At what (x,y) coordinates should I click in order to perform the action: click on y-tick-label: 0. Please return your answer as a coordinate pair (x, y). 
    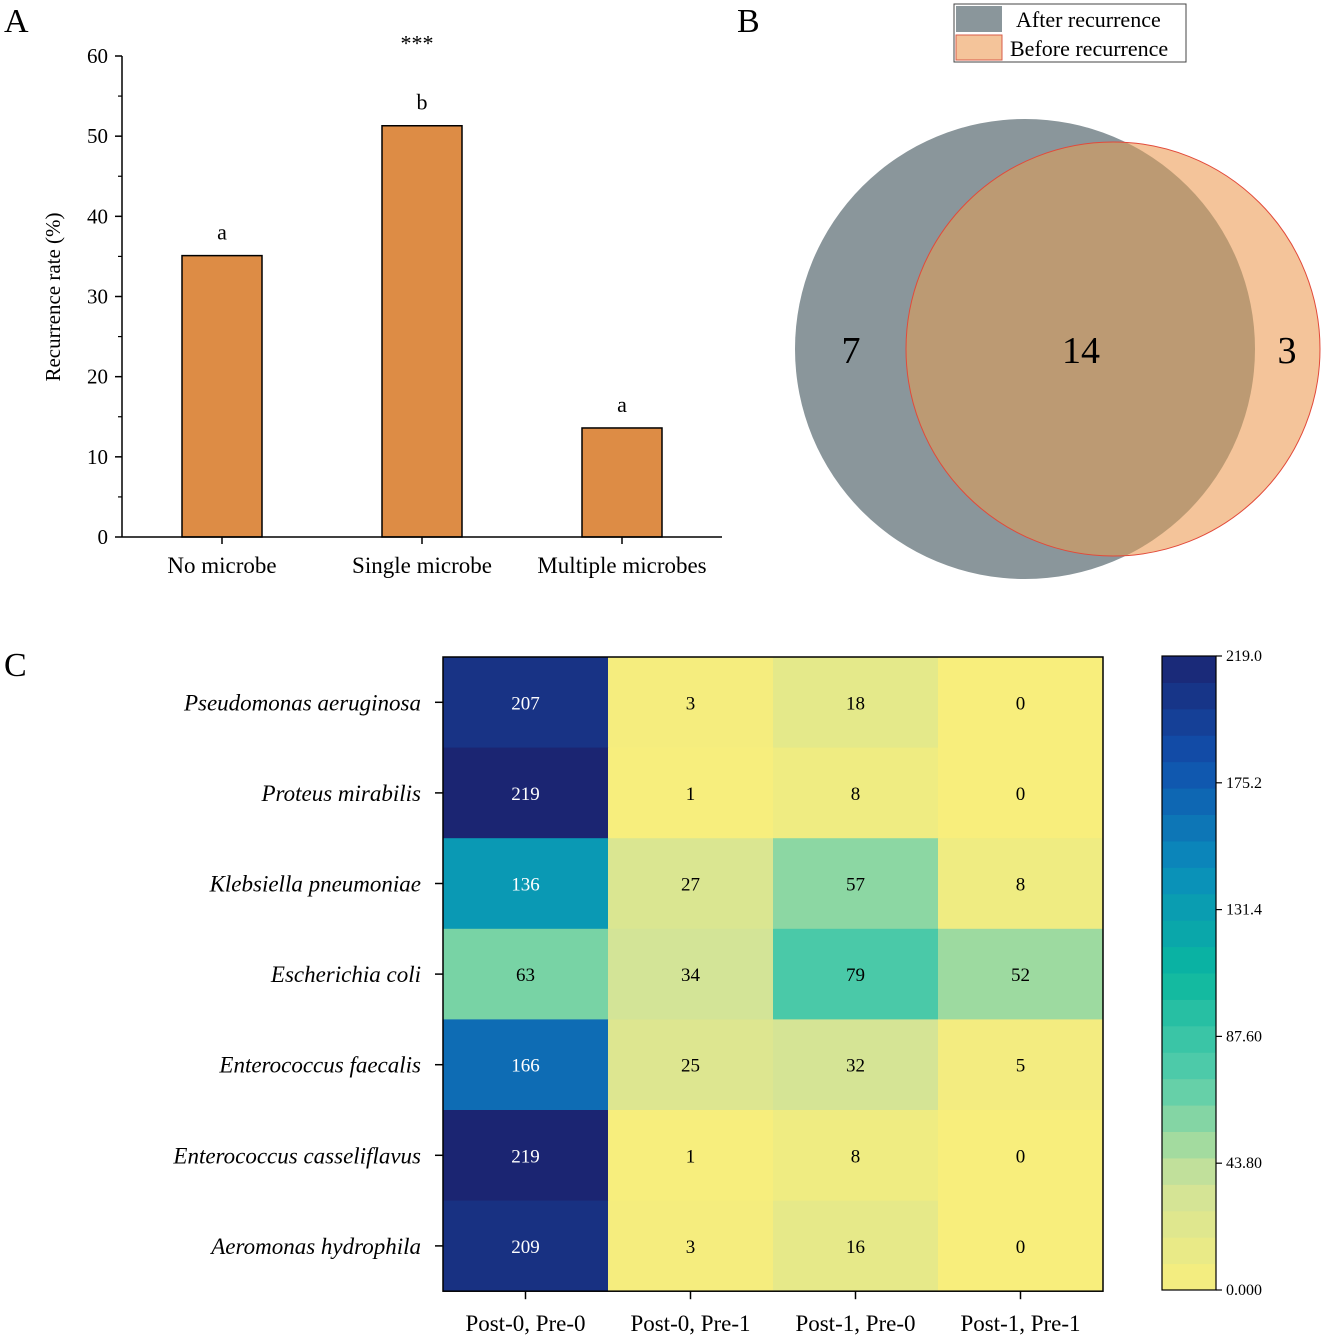
    Looking at the image, I should click on (103, 537).